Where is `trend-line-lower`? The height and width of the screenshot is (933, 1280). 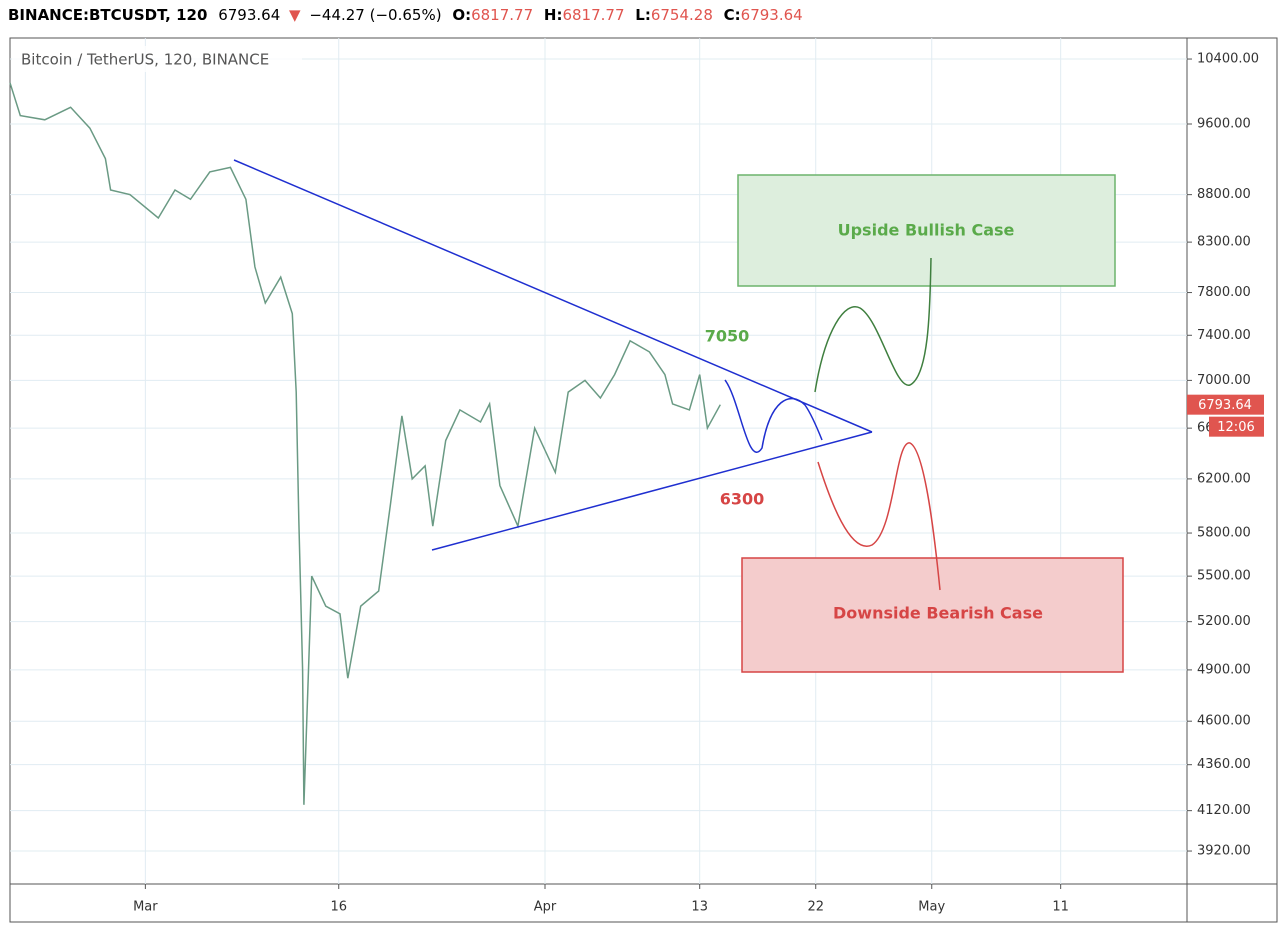 trend-line-lower is located at coordinates (652, 491).